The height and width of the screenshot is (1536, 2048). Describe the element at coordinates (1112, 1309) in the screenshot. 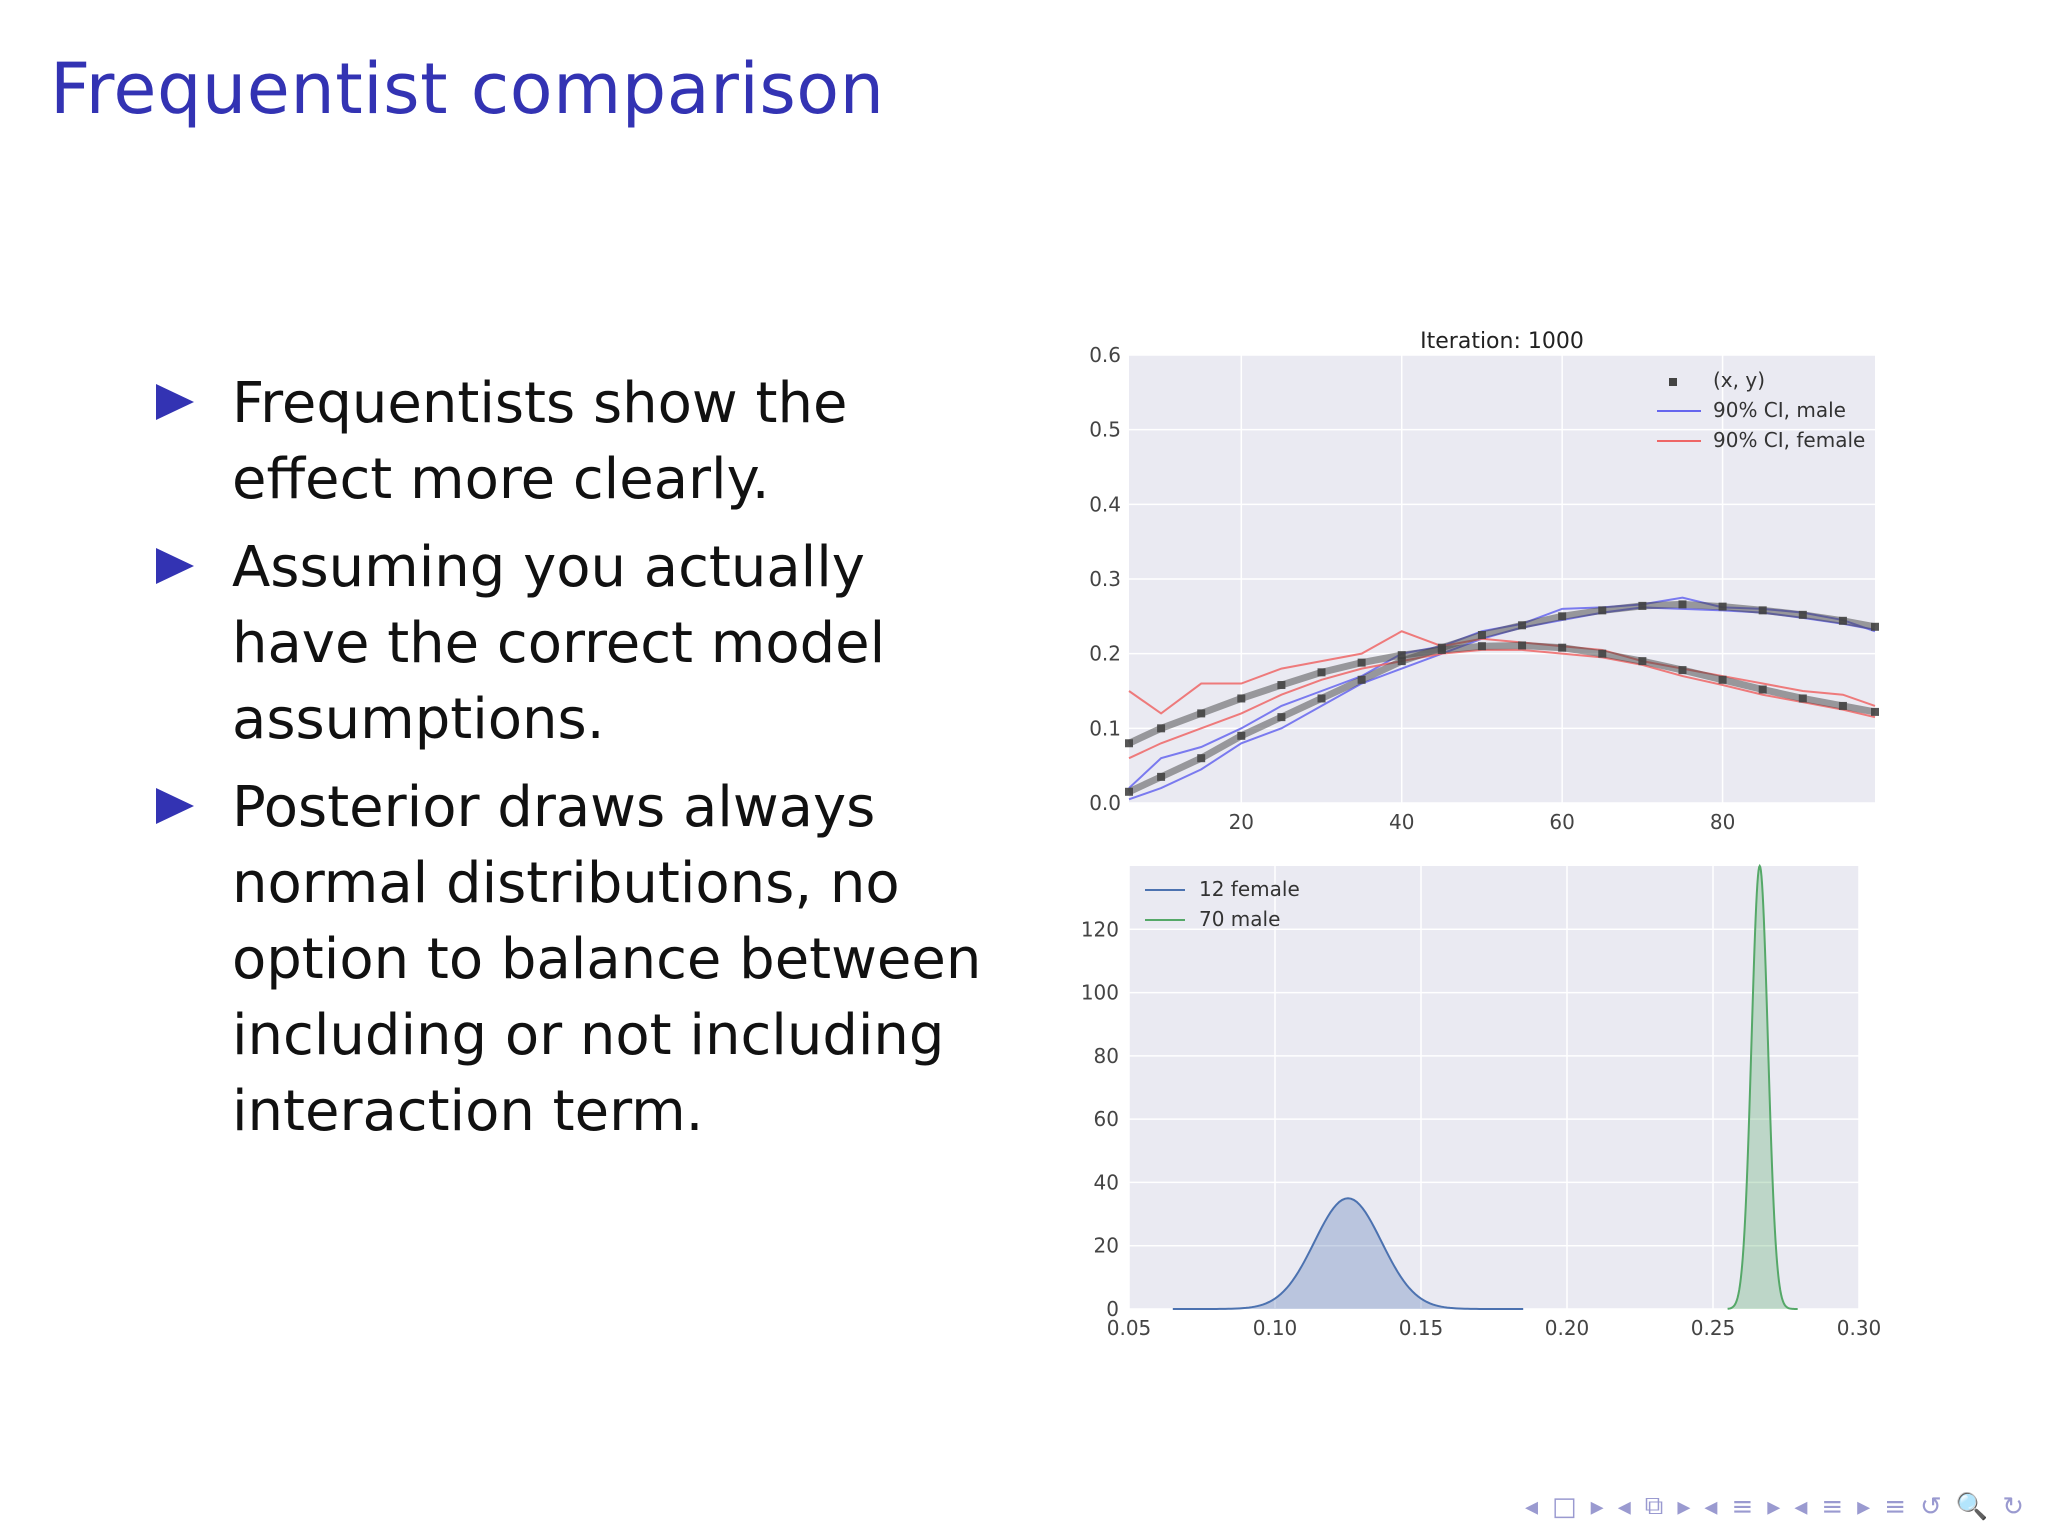

I see `y-tick-label: 0` at that location.